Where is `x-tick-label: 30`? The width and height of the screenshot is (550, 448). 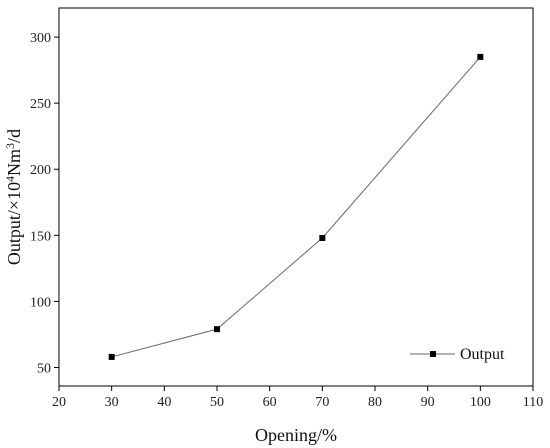
x-tick-label: 30 is located at coordinates (112, 402).